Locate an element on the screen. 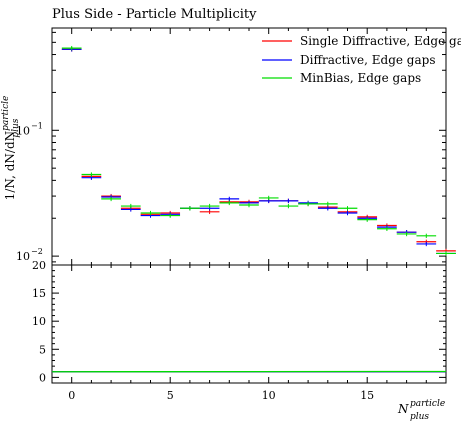 Image resolution: width=461 pixels, height=422 pixels. x-tick-label: 10 is located at coordinates (269, 395).